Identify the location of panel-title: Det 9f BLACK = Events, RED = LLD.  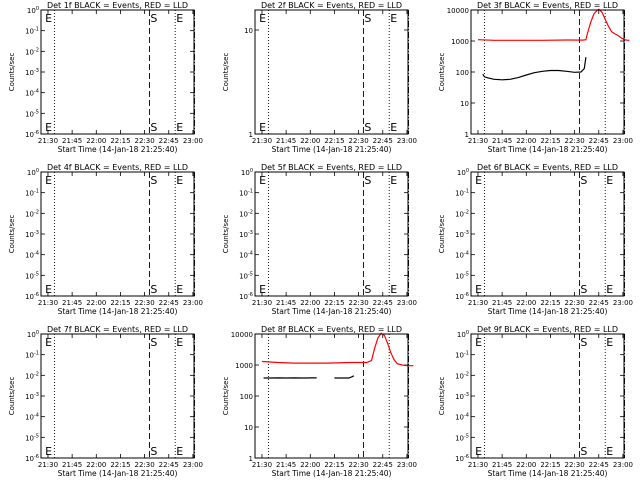
(547, 329).